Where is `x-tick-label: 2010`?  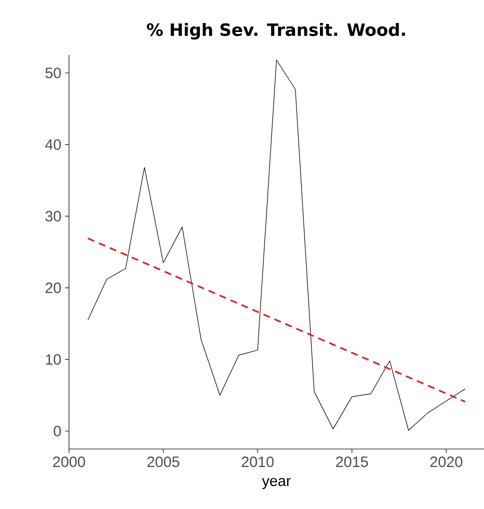 x-tick-label: 2010 is located at coordinates (258, 462).